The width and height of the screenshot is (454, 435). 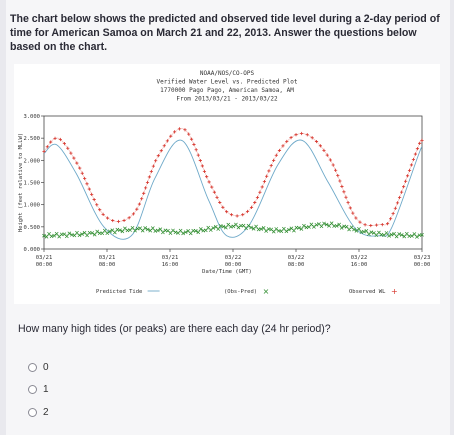 I want to click on answer-option-0: 0, so click(x=38, y=367).